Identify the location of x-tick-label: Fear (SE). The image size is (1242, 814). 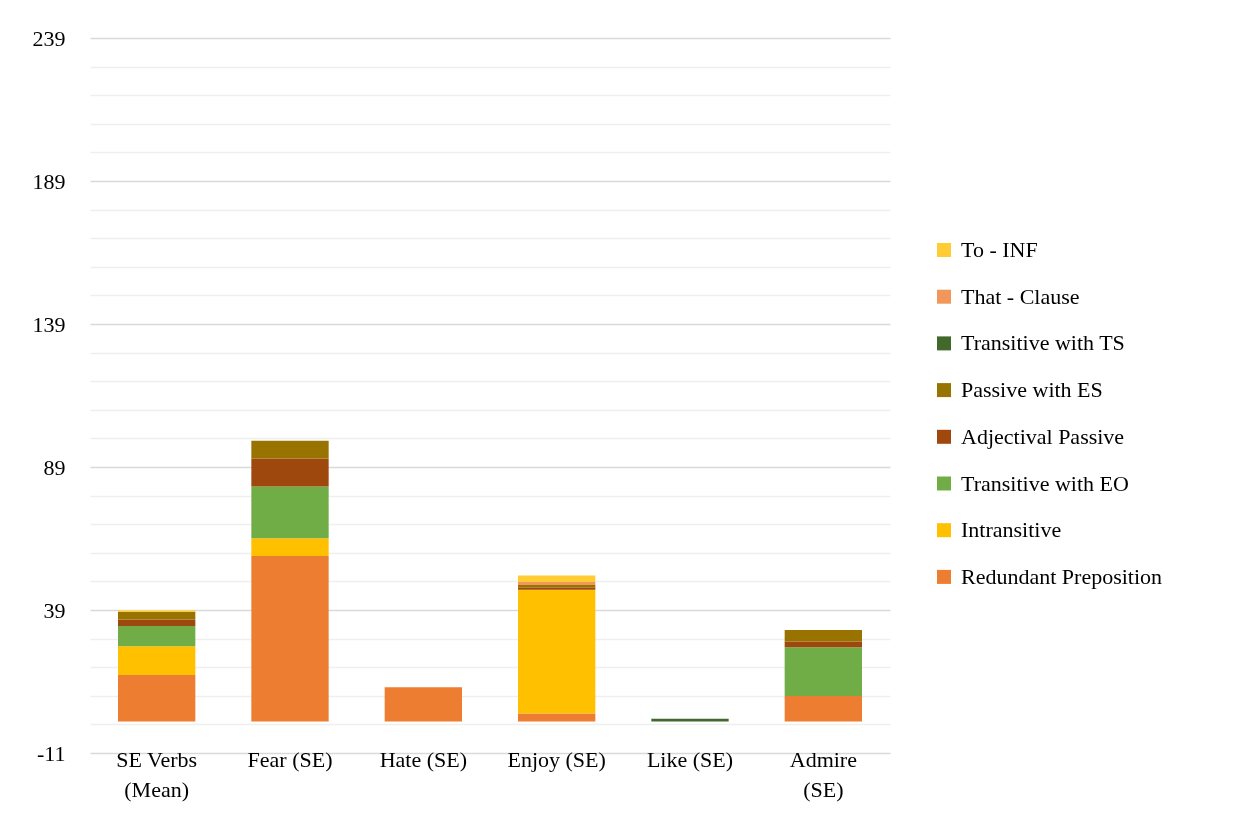
(290, 759).